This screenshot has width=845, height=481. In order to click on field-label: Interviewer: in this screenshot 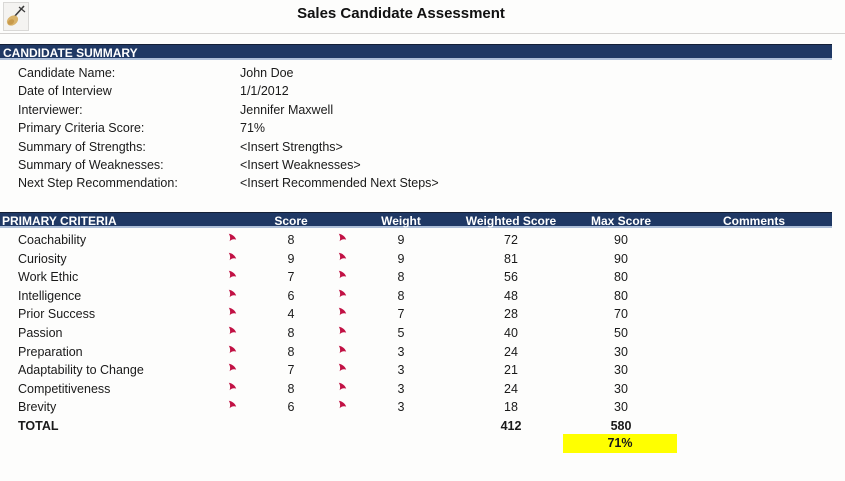, I will do `click(50, 109)`.